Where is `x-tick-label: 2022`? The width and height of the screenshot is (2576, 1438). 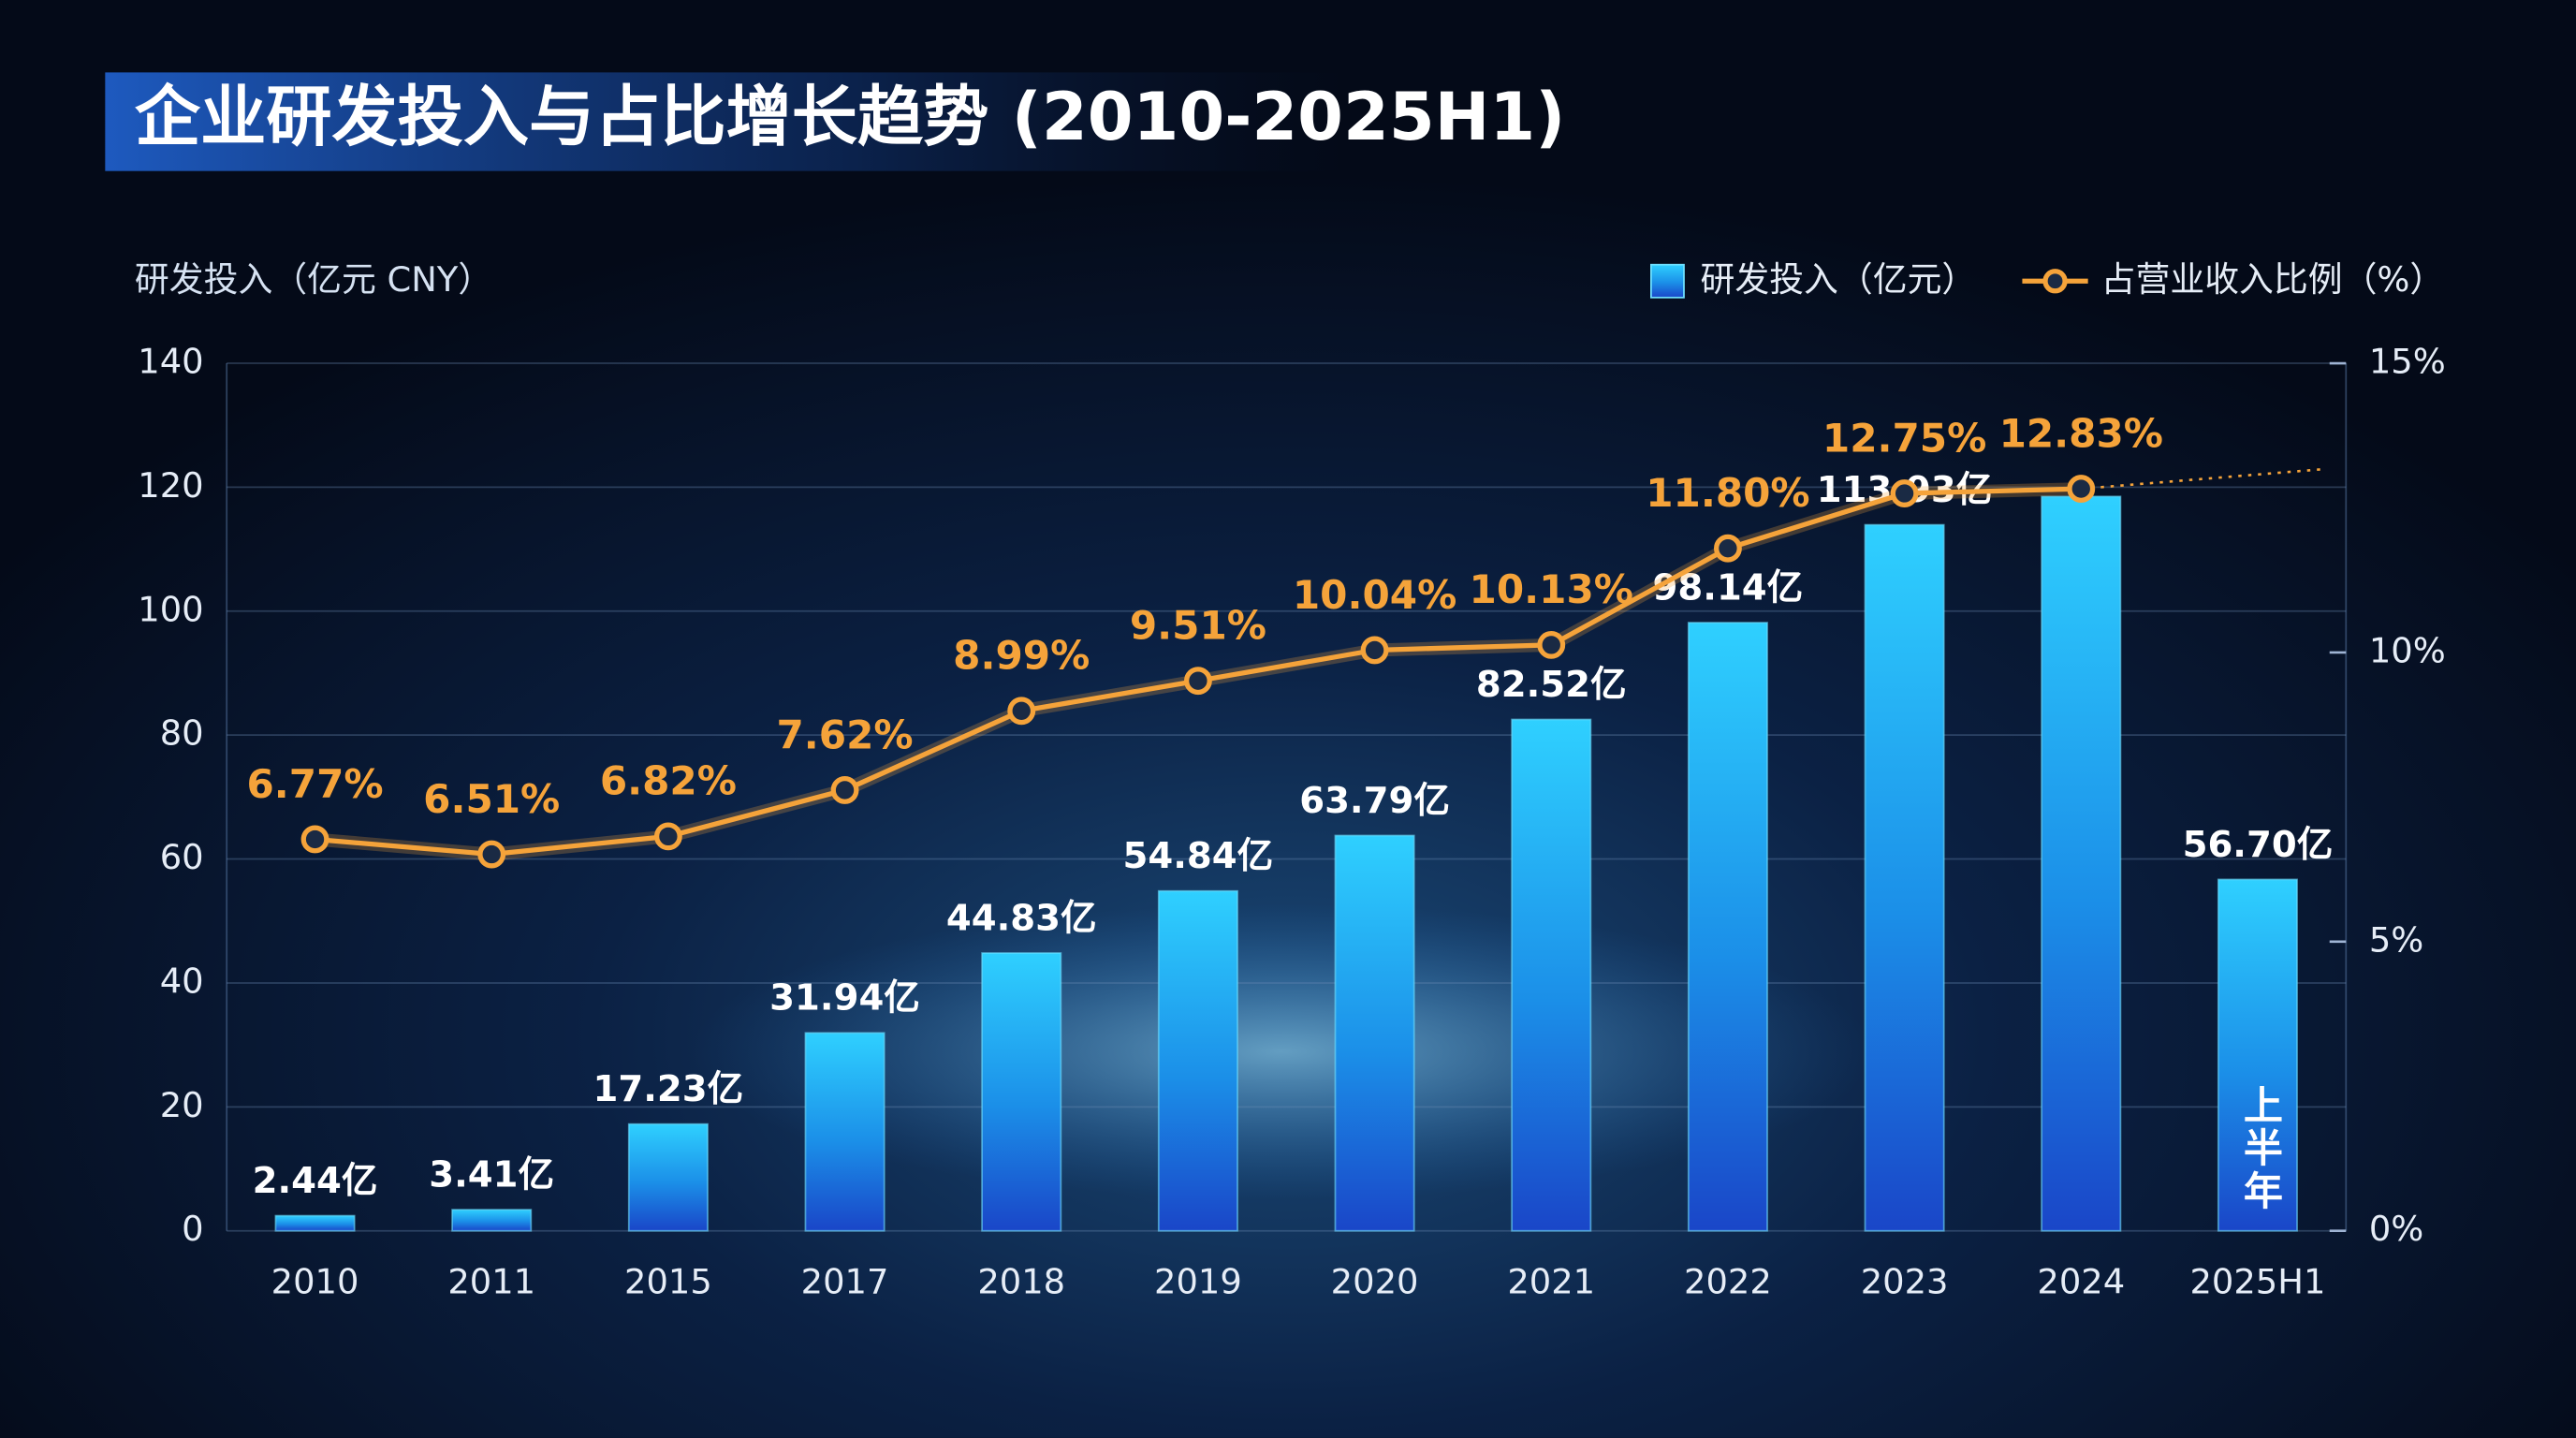 x-tick-label: 2022 is located at coordinates (1728, 1281).